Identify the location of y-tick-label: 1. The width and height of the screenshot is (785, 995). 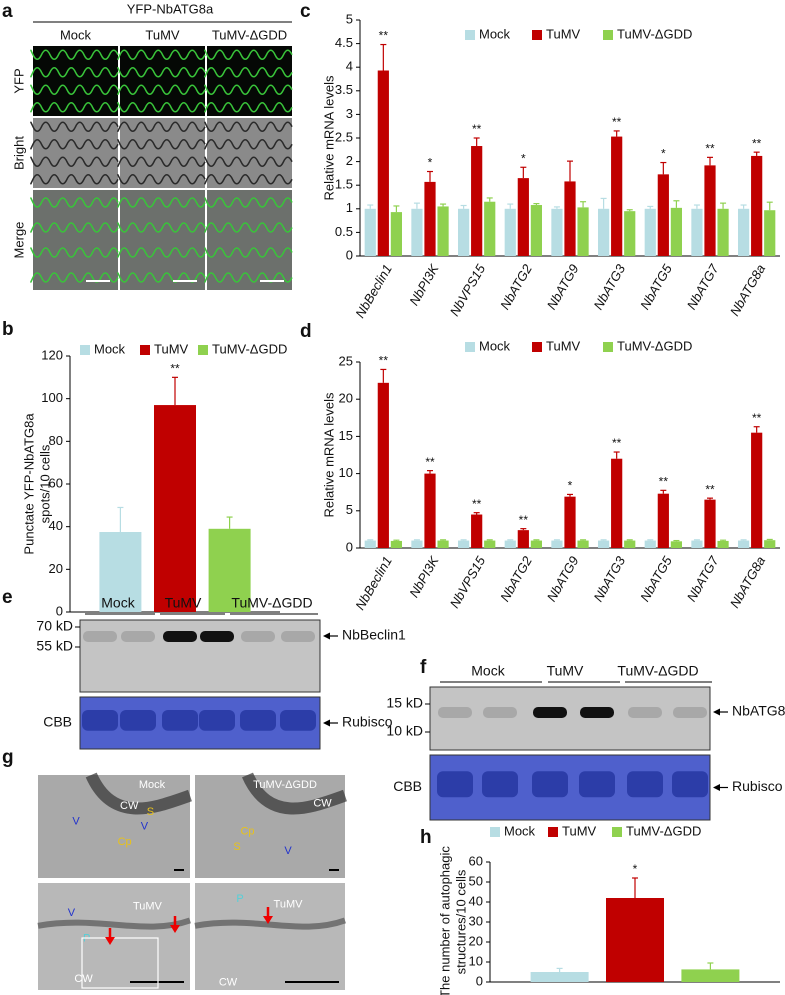
(349, 207).